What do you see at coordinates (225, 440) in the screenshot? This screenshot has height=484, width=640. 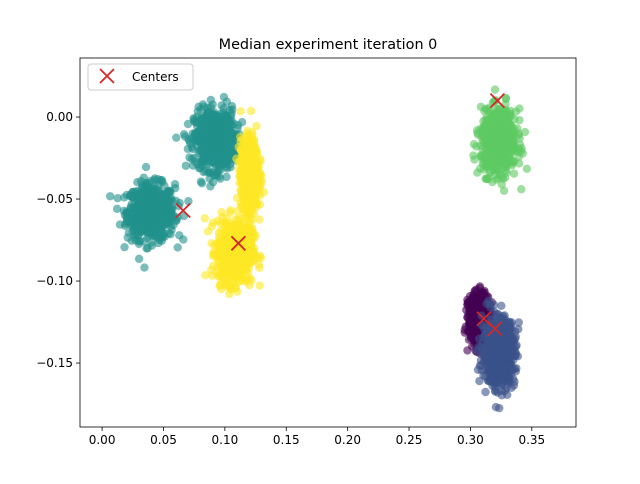 I see `x-tick-label: 0.10` at bounding box center [225, 440].